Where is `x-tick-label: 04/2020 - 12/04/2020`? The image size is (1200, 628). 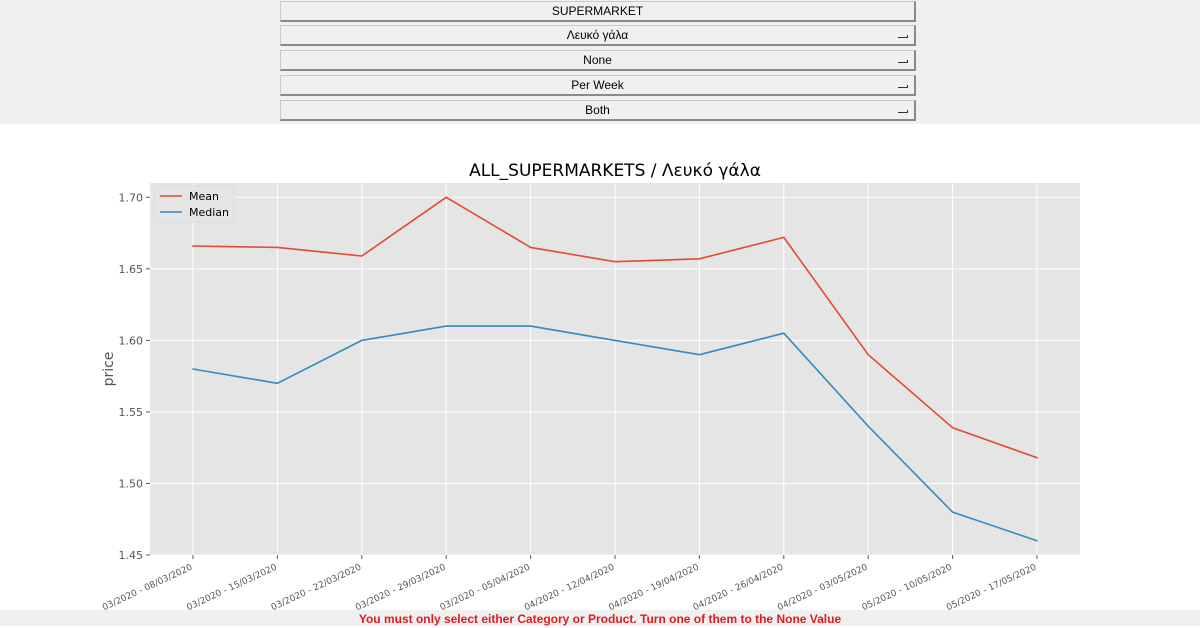
x-tick-label: 04/2020 - 12/04/2020 is located at coordinates (570, 586).